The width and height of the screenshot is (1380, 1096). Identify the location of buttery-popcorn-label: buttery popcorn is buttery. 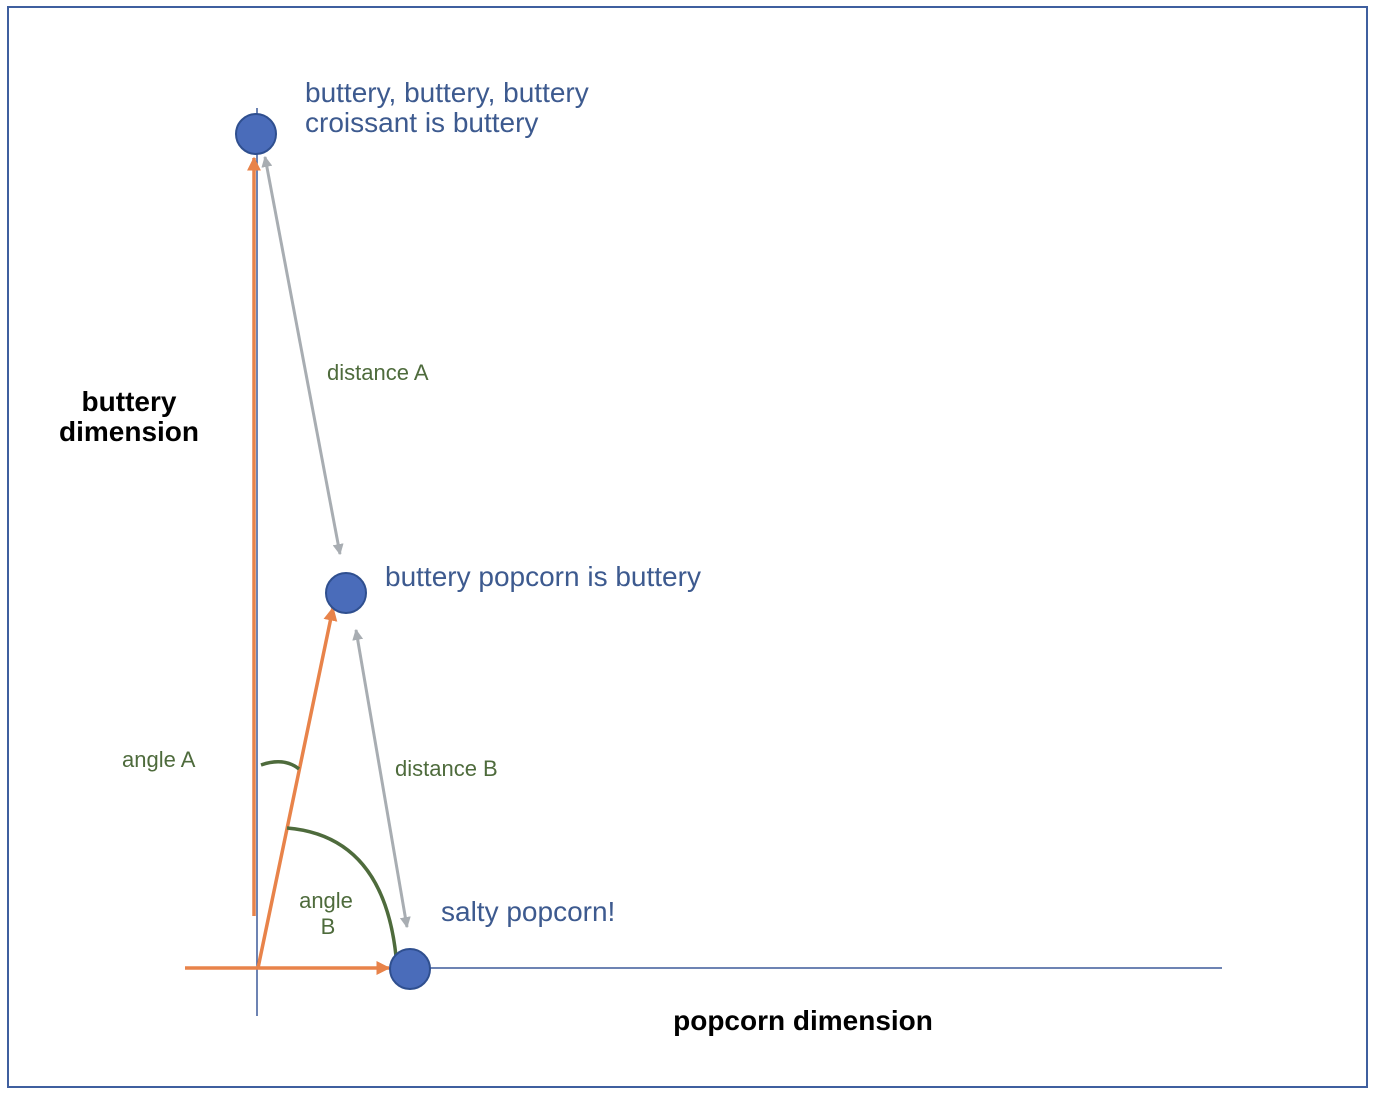
(543, 576).